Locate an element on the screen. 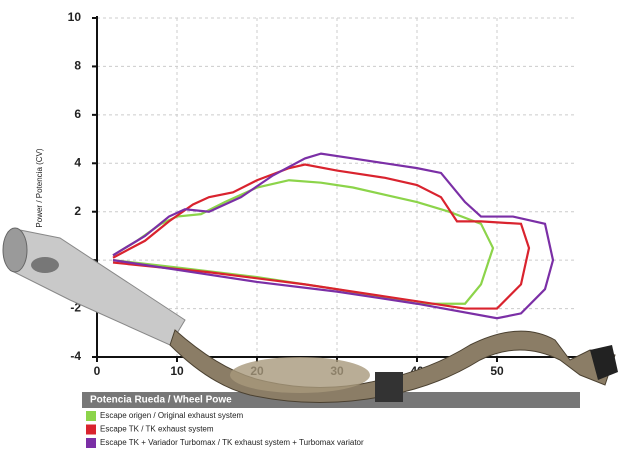  x-tick-label: 0 is located at coordinates (97, 371).